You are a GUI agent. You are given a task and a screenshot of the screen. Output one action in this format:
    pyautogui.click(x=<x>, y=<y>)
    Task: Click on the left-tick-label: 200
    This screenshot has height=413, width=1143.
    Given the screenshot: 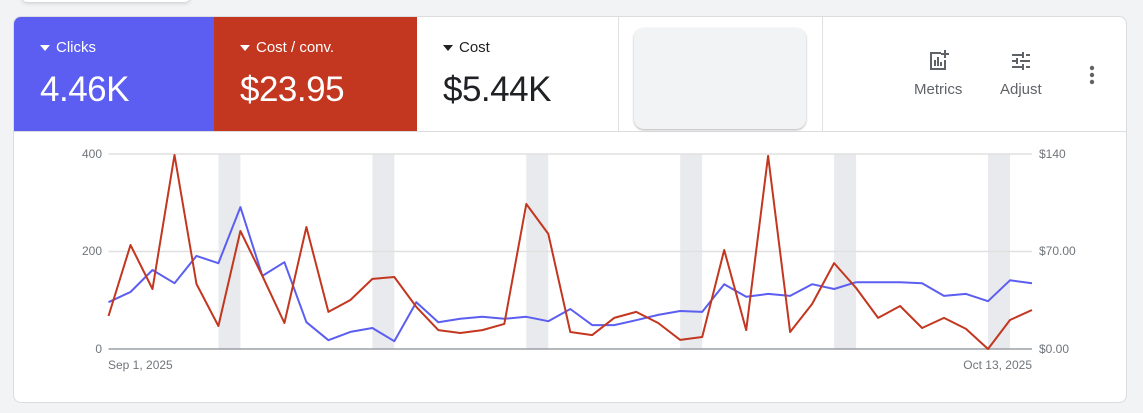 What is the action you would take?
    pyautogui.click(x=92, y=251)
    